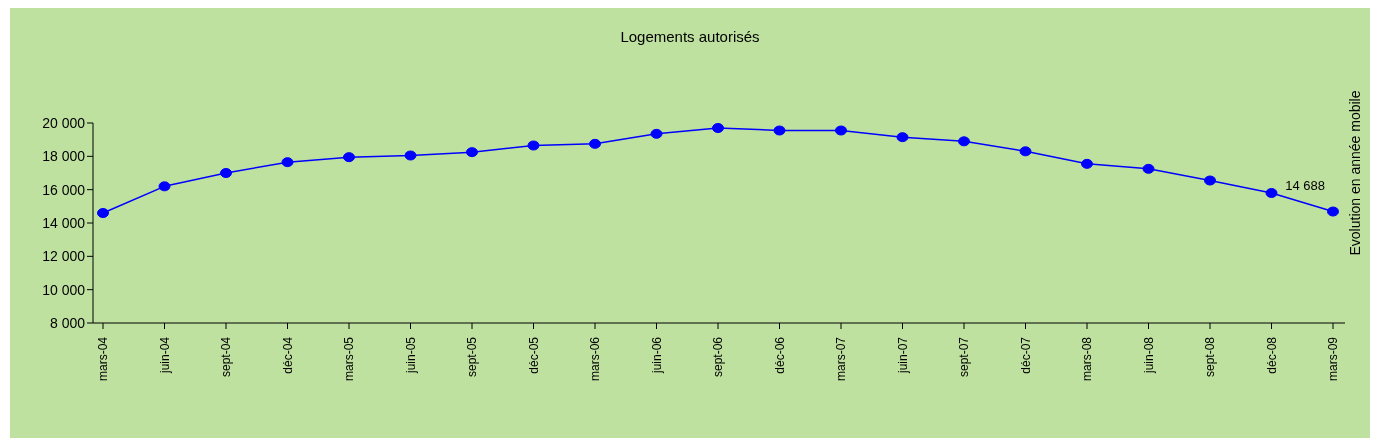  What do you see at coordinates (472, 357) in the screenshot?
I see `x-tick-label: sept-05` at bounding box center [472, 357].